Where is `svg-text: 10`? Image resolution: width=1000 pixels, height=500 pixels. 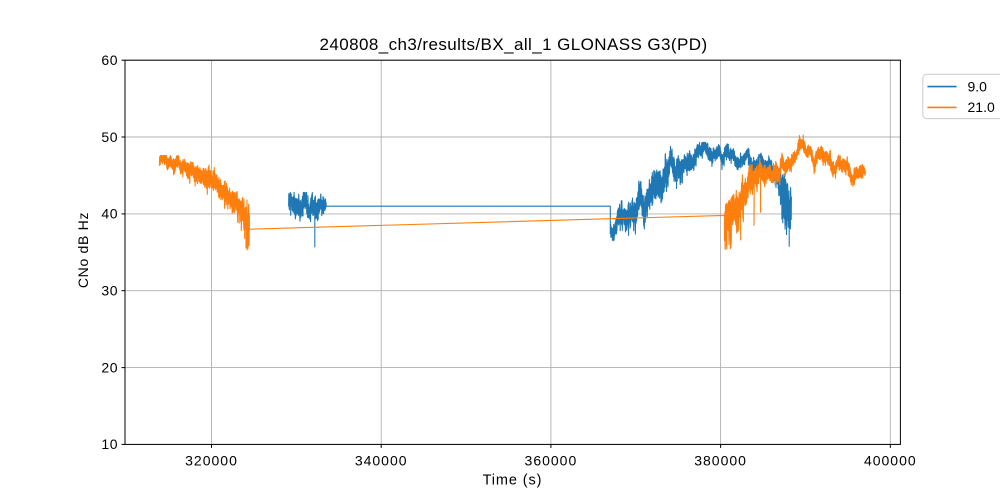 svg-text: 10 is located at coordinates (109, 444).